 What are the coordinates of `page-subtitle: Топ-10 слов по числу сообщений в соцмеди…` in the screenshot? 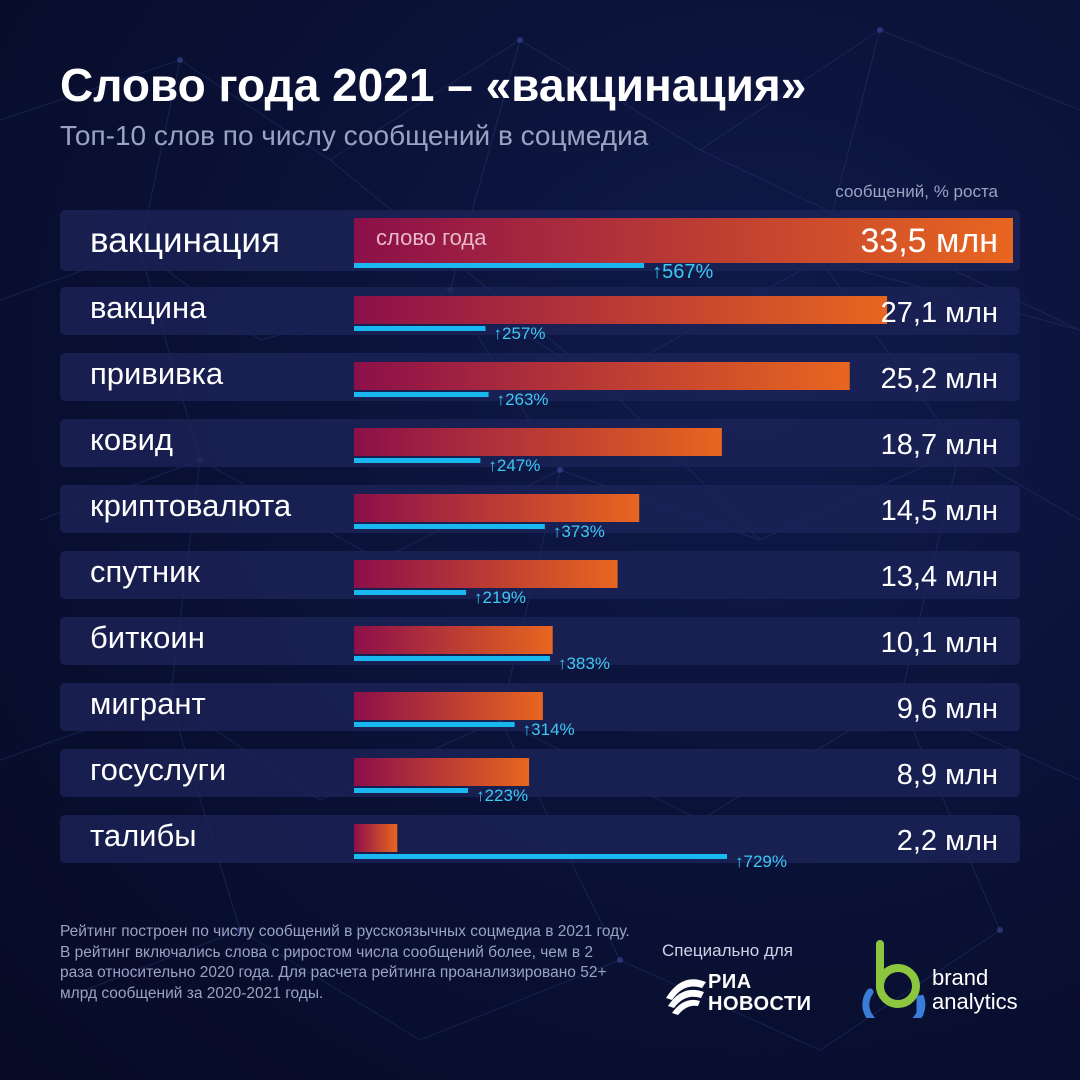 It's located at (354, 135).